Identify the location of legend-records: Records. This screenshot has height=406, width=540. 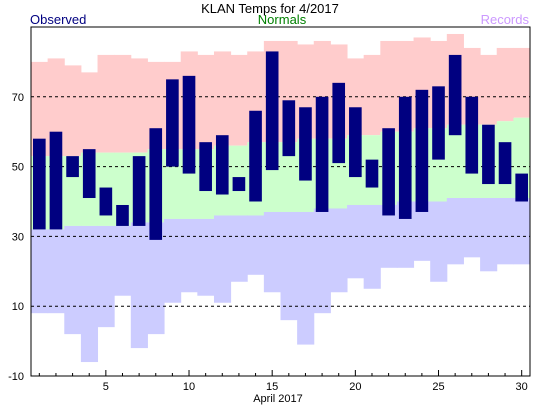
(505, 19).